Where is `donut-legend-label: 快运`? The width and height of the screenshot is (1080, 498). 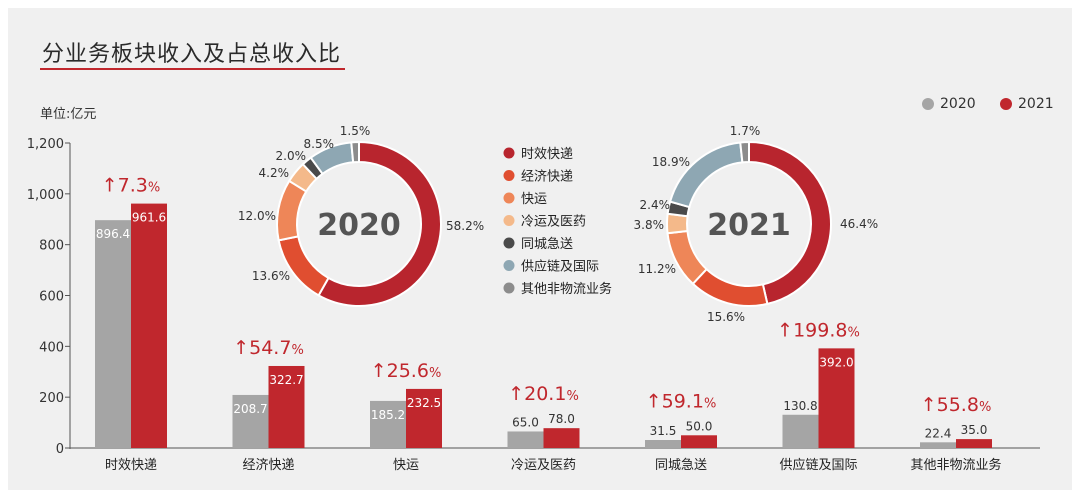 donut-legend-label: 快运 is located at coordinates (534, 199).